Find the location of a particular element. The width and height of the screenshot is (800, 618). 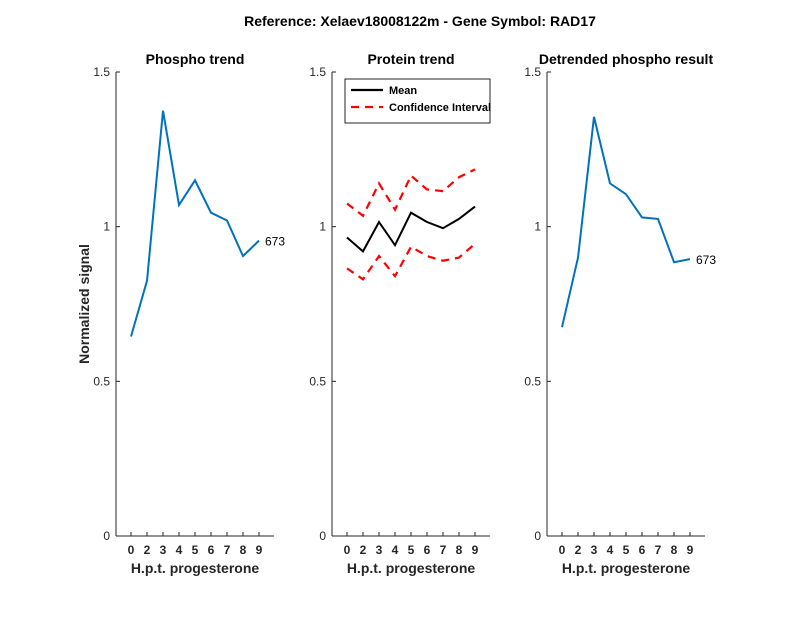

legend-label: Confidence Interval is located at coordinates (440, 108).